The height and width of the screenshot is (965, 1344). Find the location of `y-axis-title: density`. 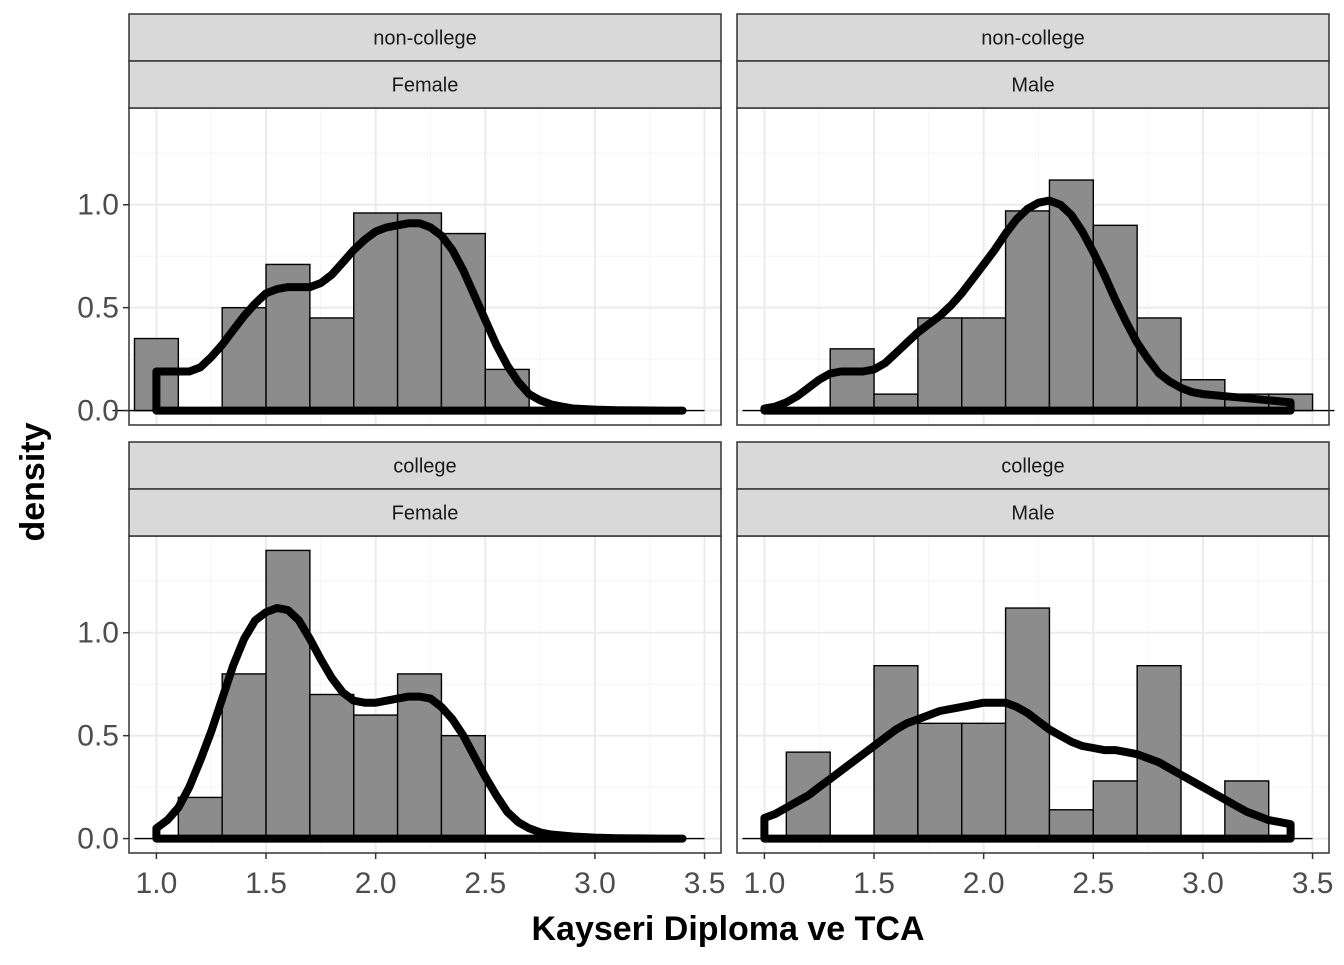

y-axis-title: density is located at coordinates (33, 481).